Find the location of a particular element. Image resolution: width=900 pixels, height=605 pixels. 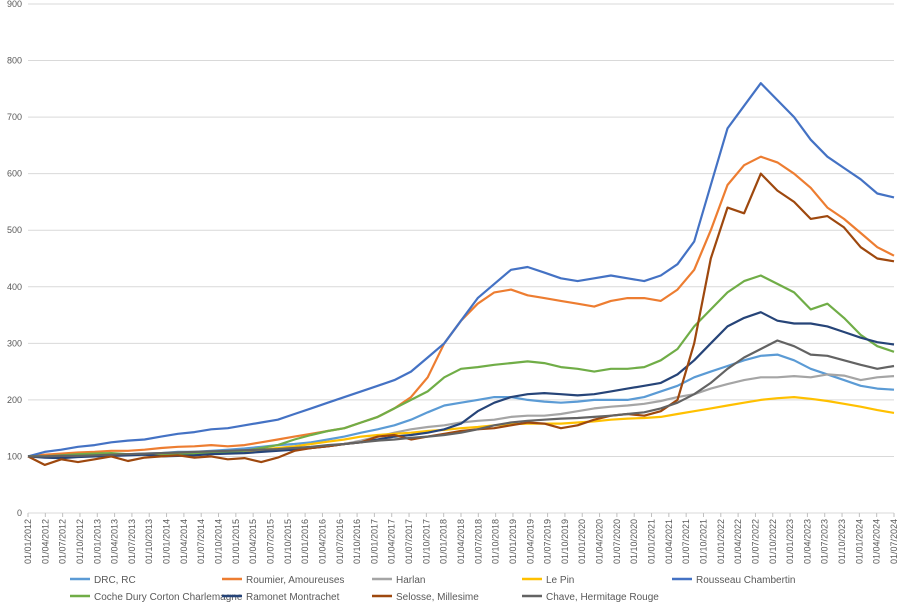

x-tick-label: 01/01/2024 is located at coordinates (859, 541).